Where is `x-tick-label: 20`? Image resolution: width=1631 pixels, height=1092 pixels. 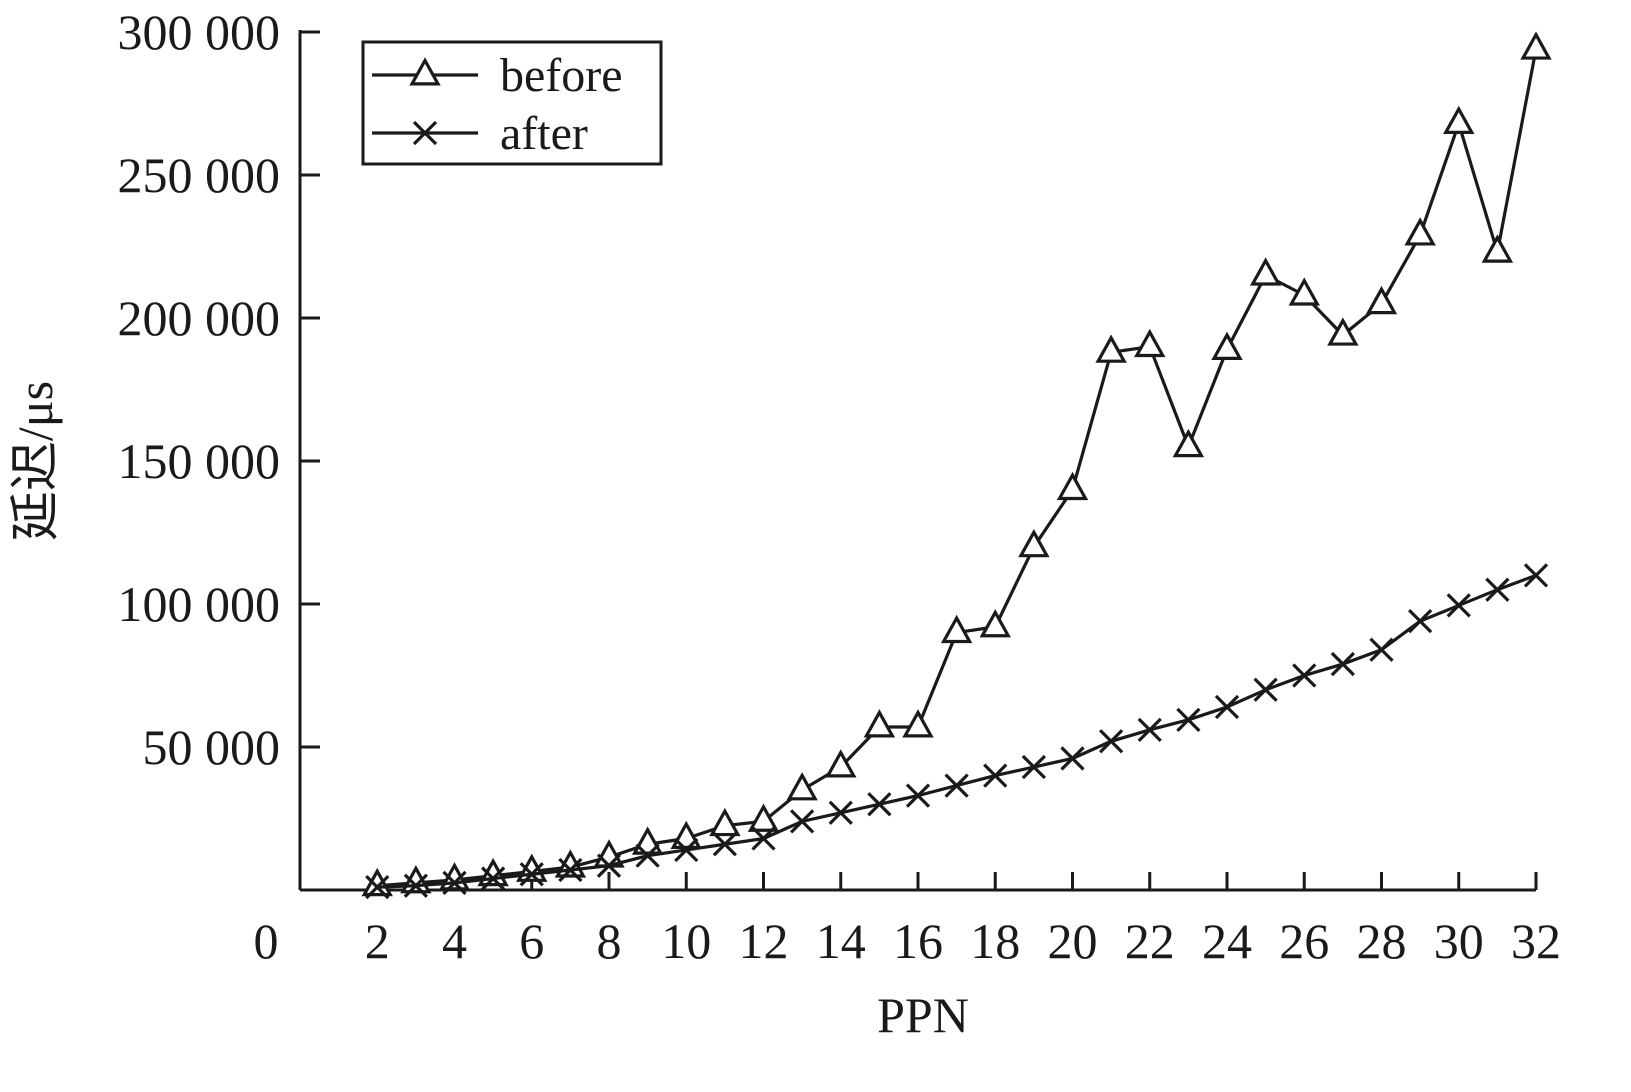
x-tick-label: 20 is located at coordinates (1073, 941).